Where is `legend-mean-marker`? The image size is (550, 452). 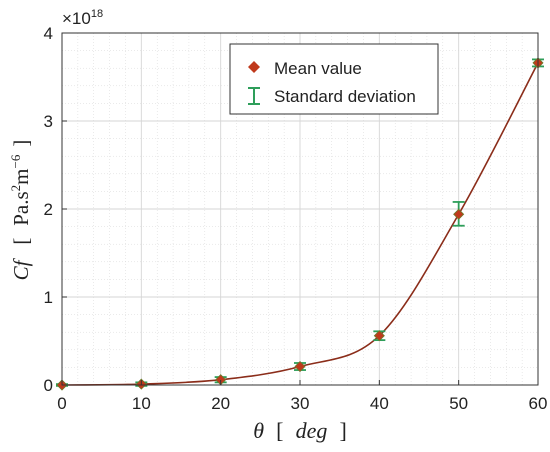 legend-mean-marker is located at coordinates (254, 67).